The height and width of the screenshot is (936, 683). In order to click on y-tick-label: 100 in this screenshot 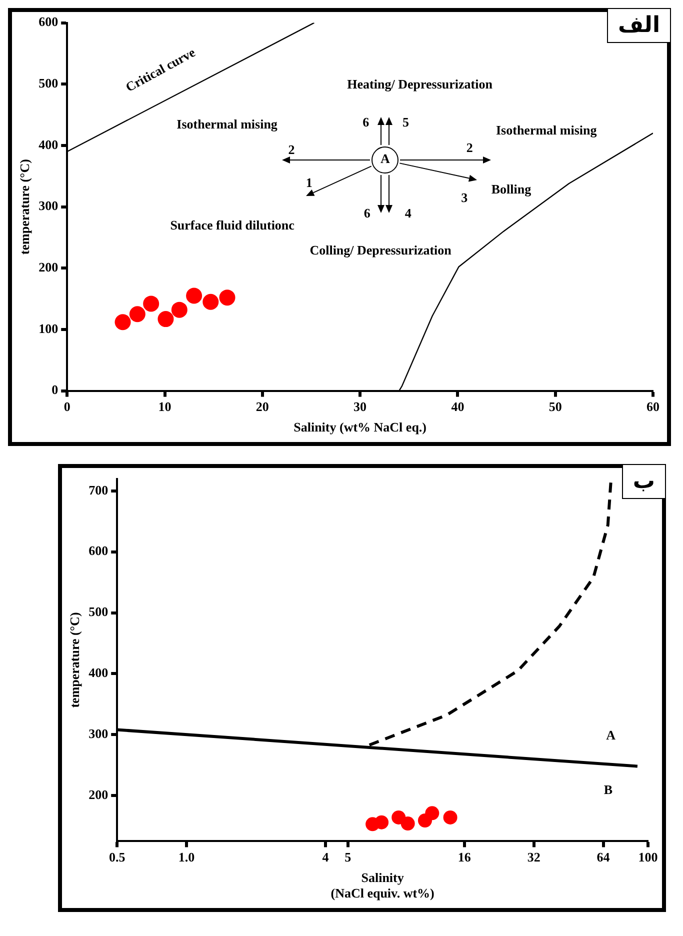, I will do `click(48, 328)`.